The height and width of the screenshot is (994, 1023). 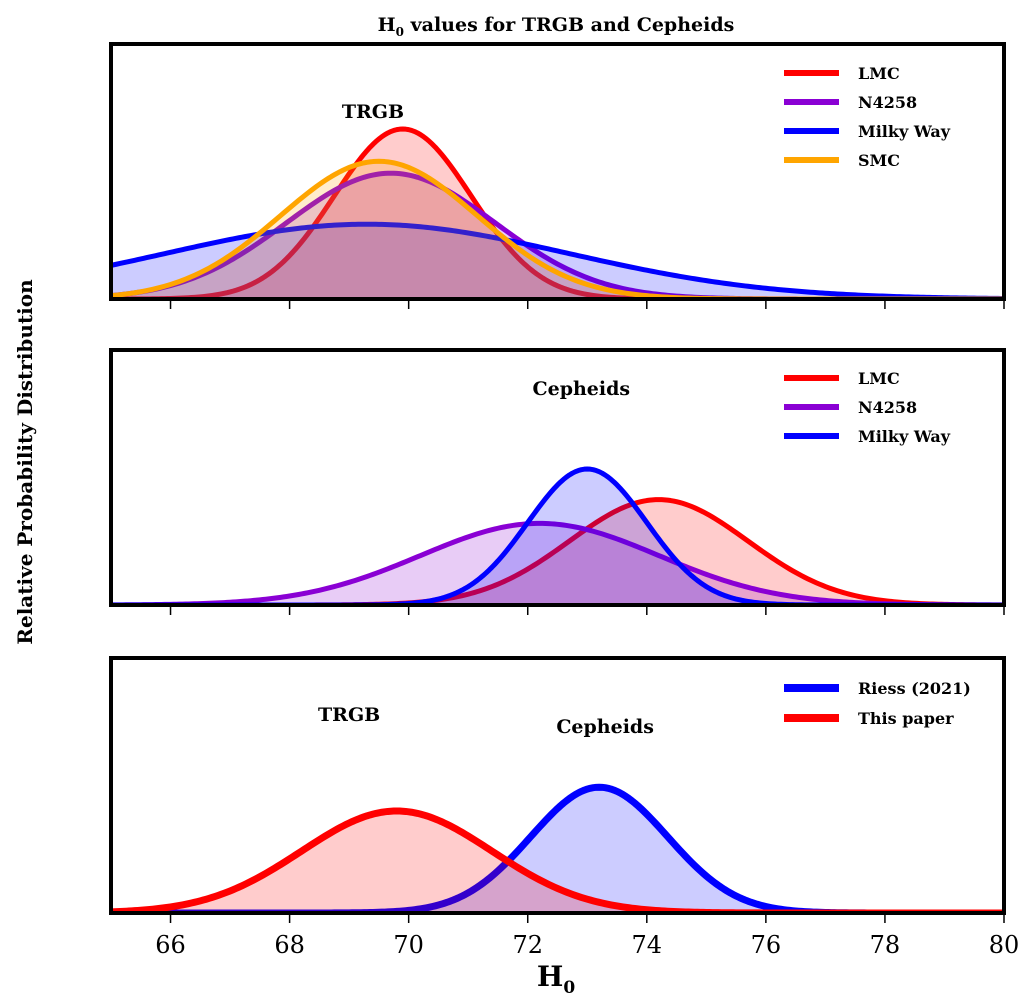 I want to click on series-line-this-paper, so click(x=557, y=860).